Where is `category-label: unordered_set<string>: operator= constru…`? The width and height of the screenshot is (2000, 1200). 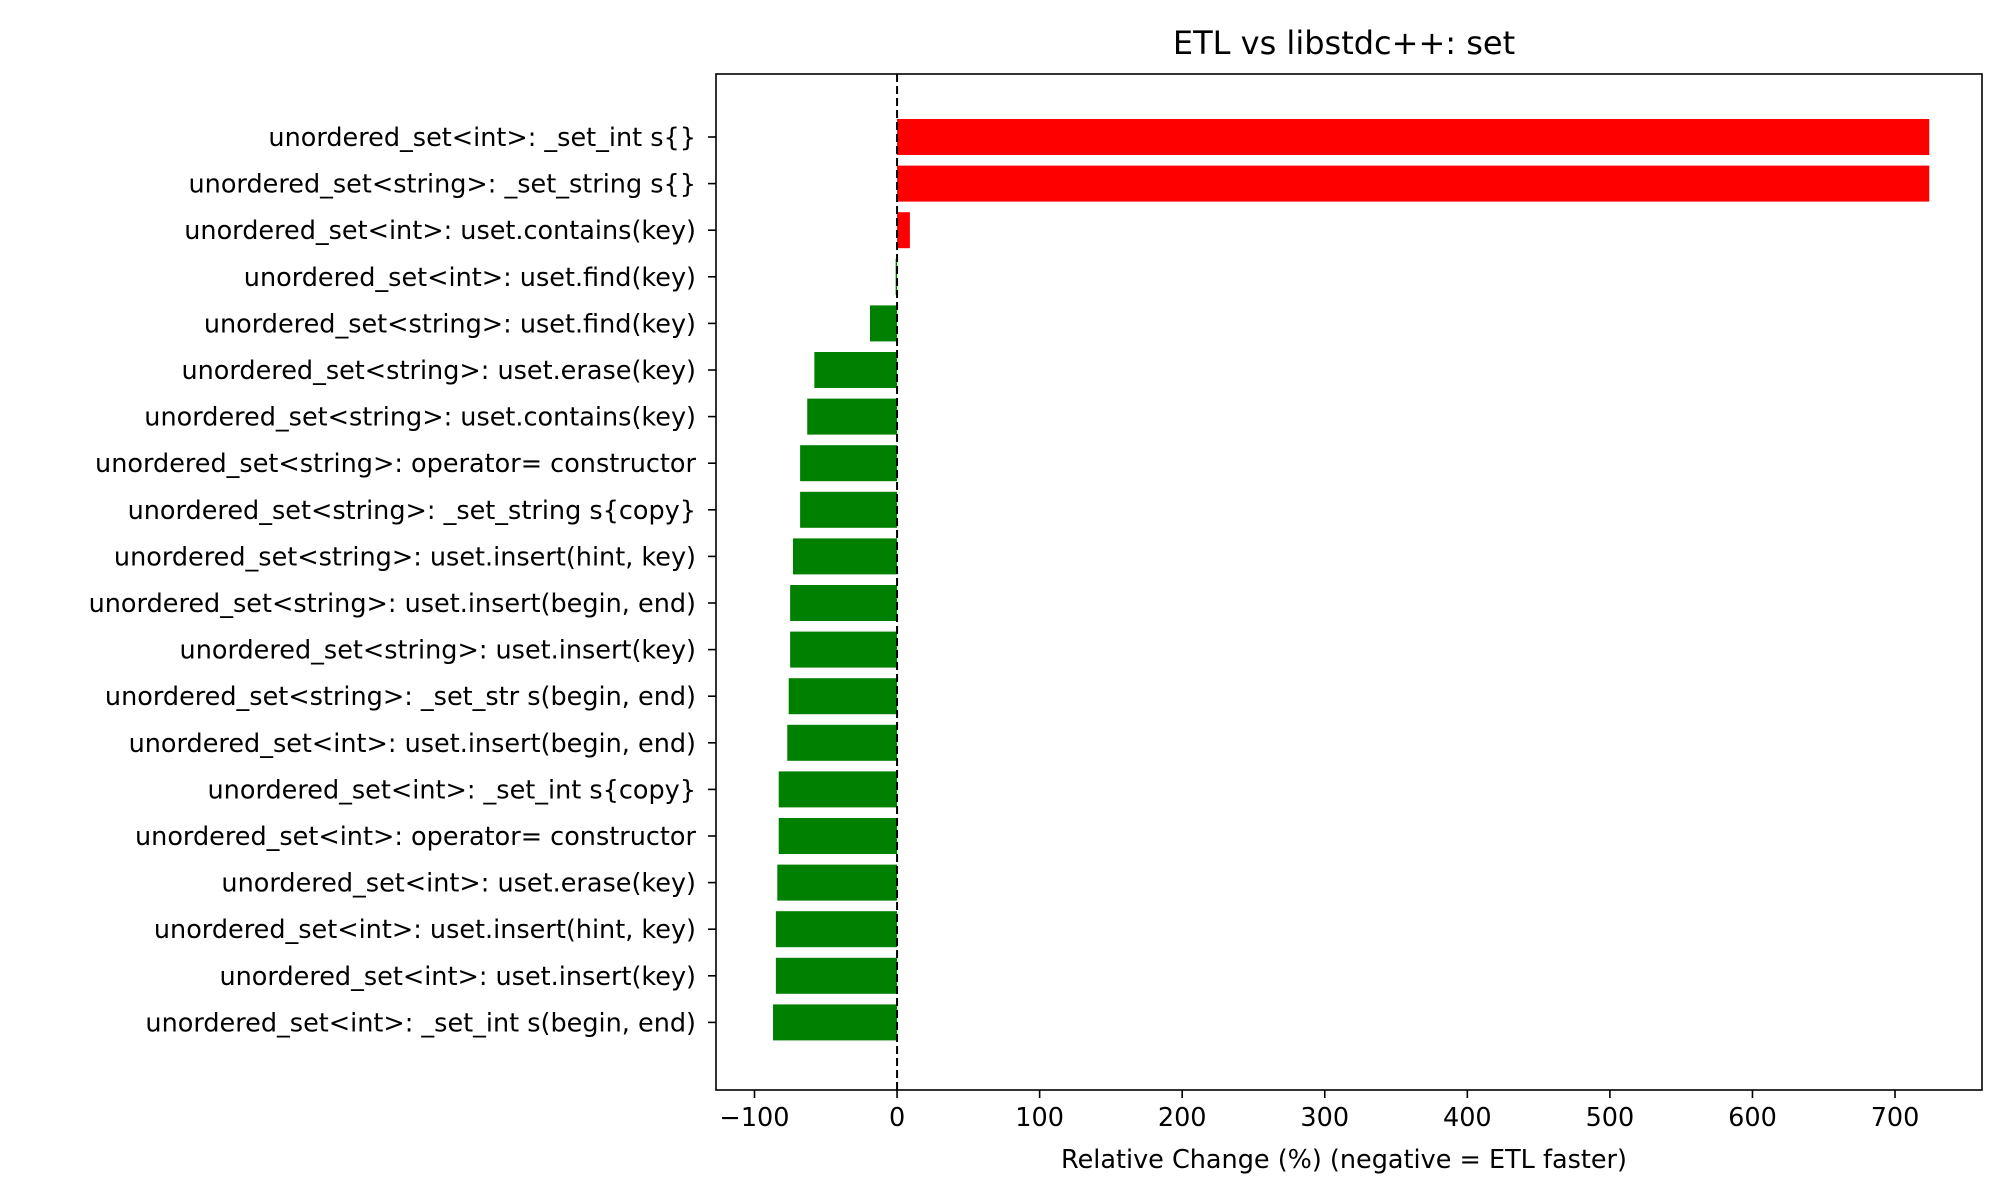
category-label: unordered_set<string>: operator= constru… is located at coordinates (395, 464).